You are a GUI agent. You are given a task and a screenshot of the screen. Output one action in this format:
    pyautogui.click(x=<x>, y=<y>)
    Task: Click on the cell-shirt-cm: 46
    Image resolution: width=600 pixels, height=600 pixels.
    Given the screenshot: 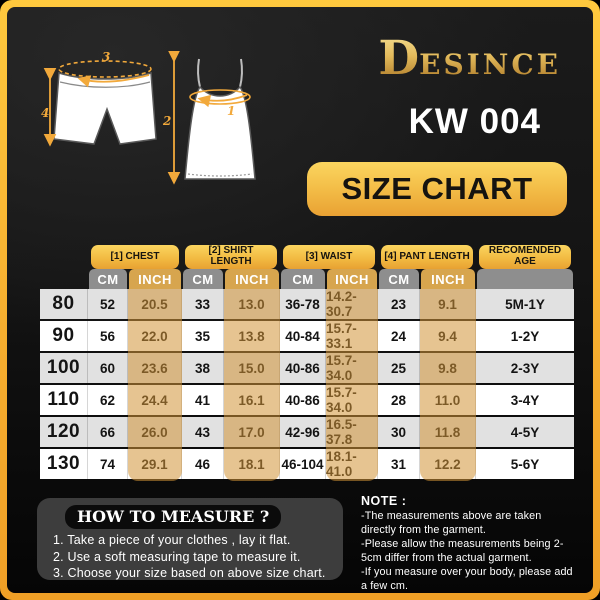 What is the action you would take?
    pyautogui.click(x=203, y=464)
    